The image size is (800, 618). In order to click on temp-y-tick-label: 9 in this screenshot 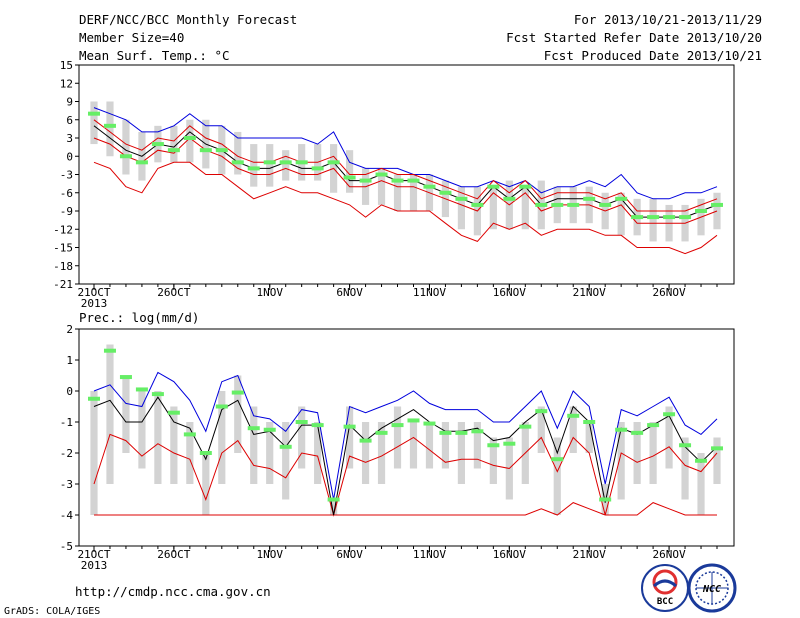, I will do `click(69, 102)`.